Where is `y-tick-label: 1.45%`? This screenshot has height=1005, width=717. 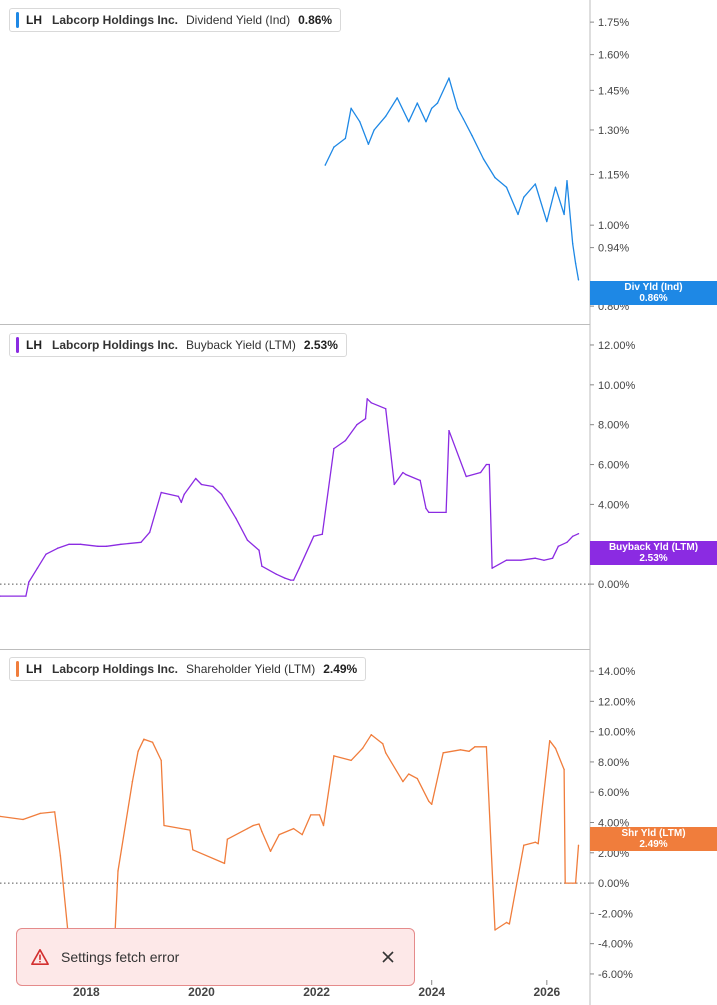
y-tick-label: 1.45% is located at coordinates (613, 91).